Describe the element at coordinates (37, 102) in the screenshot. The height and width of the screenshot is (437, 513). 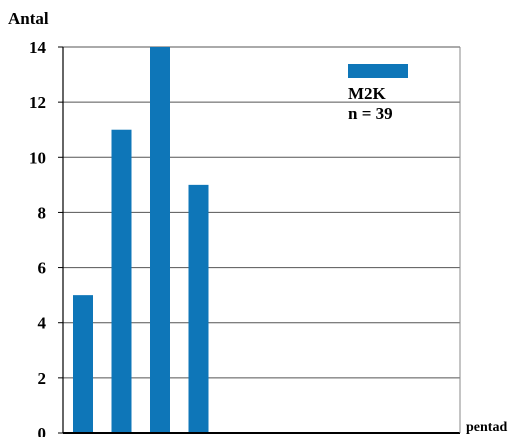
I see `y-tick-label: 12` at that location.